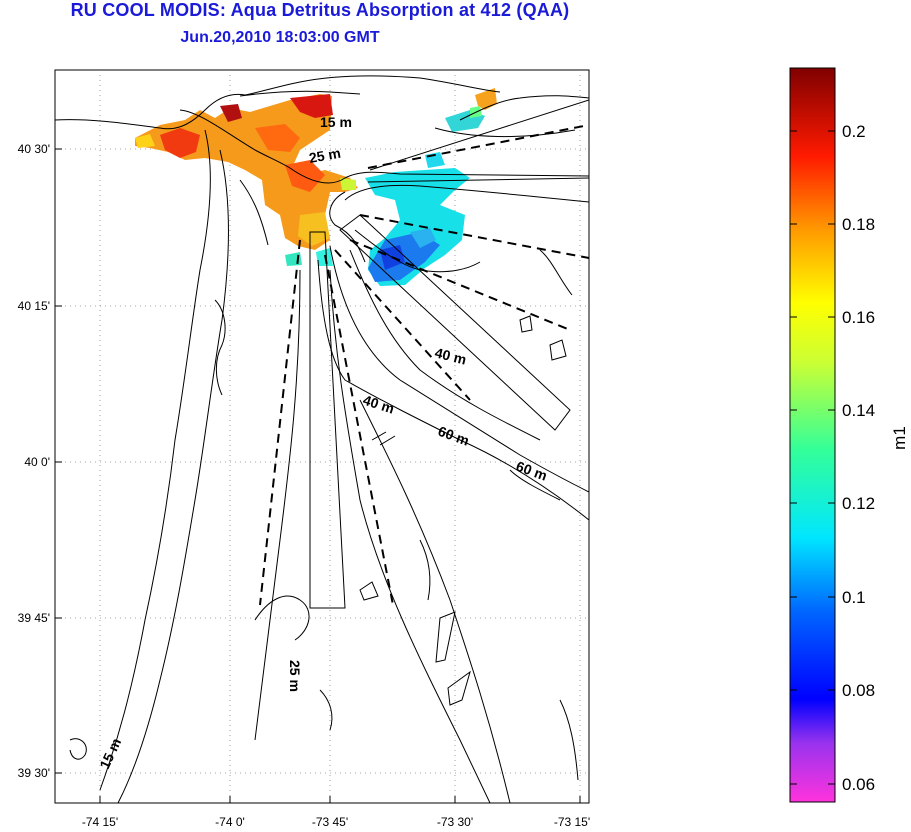  Describe the element at coordinates (280, 37) in the screenshot. I see `chart-subtitle: Jun.20,2010 18:03:00 GMT` at that location.